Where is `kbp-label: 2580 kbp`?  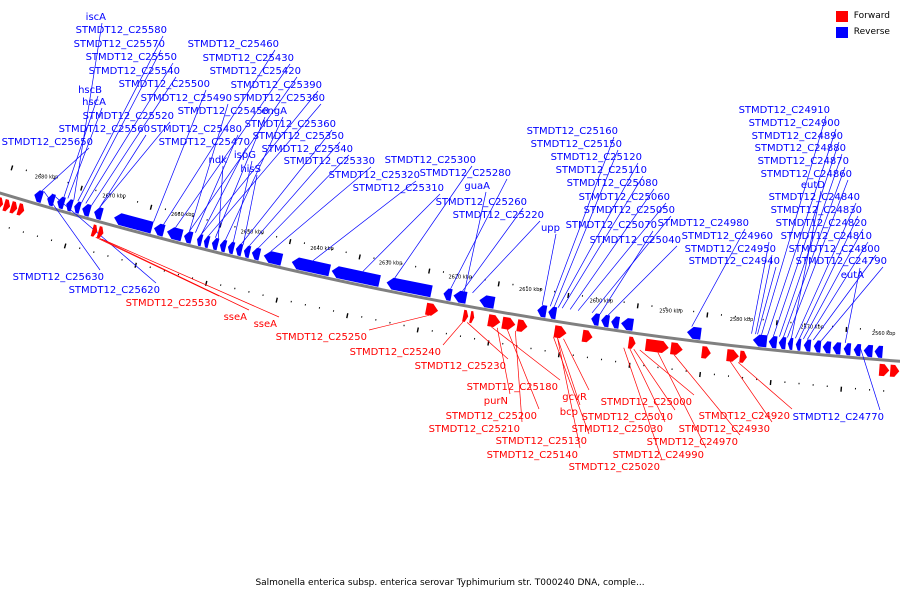 kbp-label: 2580 kbp is located at coordinates (742, 320).